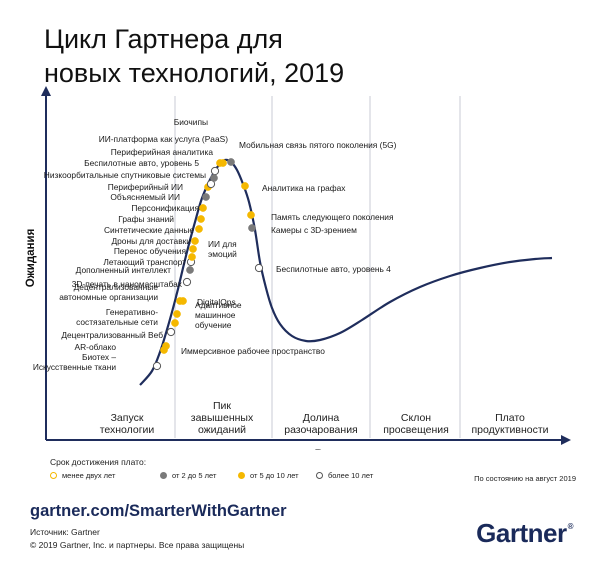 The width and height of the screenshot is (600, 570). I want to click on technology-label: Генеративно-состязательные сети, so click(117, 317).